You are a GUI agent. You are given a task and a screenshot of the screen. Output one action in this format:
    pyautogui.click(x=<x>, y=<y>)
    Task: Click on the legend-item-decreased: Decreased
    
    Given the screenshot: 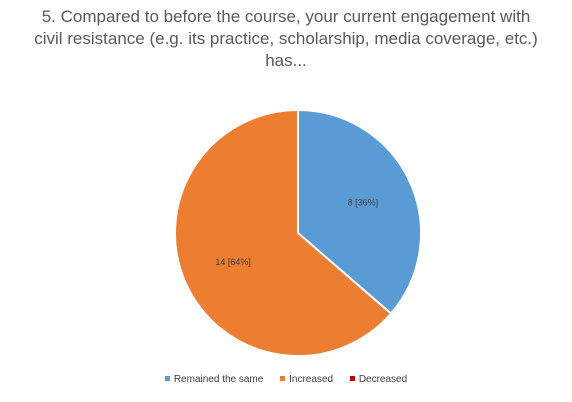 What is the action you would take?
    pyautogui.click(x=378, y=379)
    